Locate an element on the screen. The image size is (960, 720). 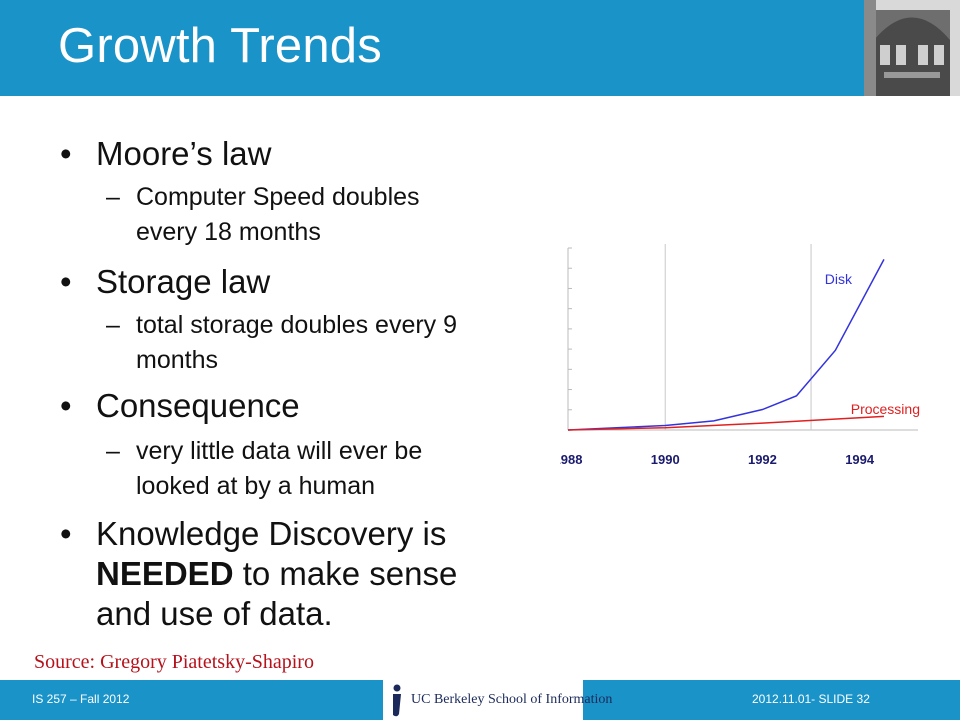
growth-chart: Disk Processing 1988 1990 1992 1994 is located at coordinates (740, 355).